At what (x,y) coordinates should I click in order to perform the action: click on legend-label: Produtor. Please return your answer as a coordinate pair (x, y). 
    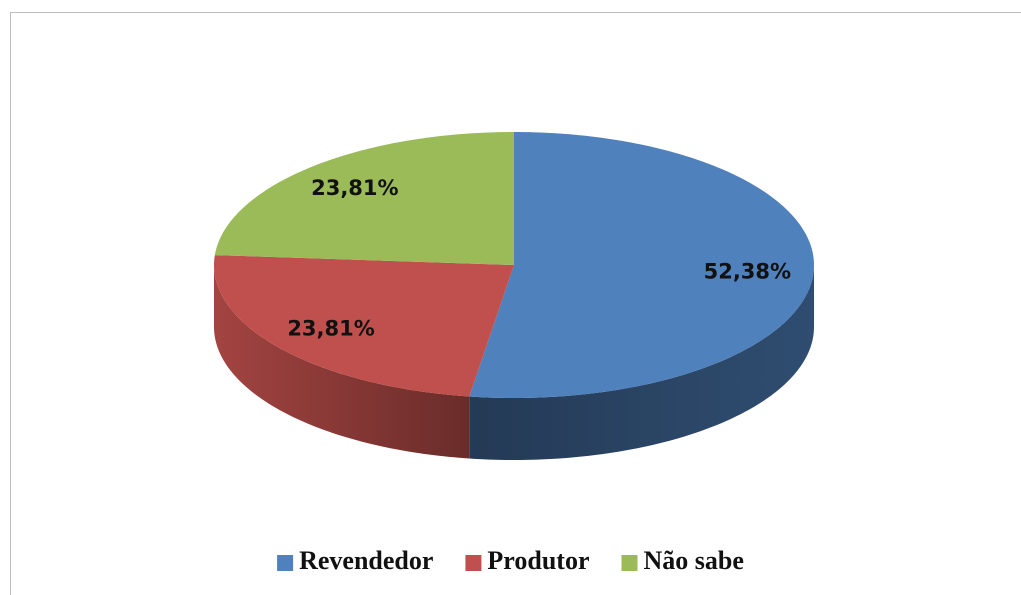
    Looking at the image, I should click on (538, 560).